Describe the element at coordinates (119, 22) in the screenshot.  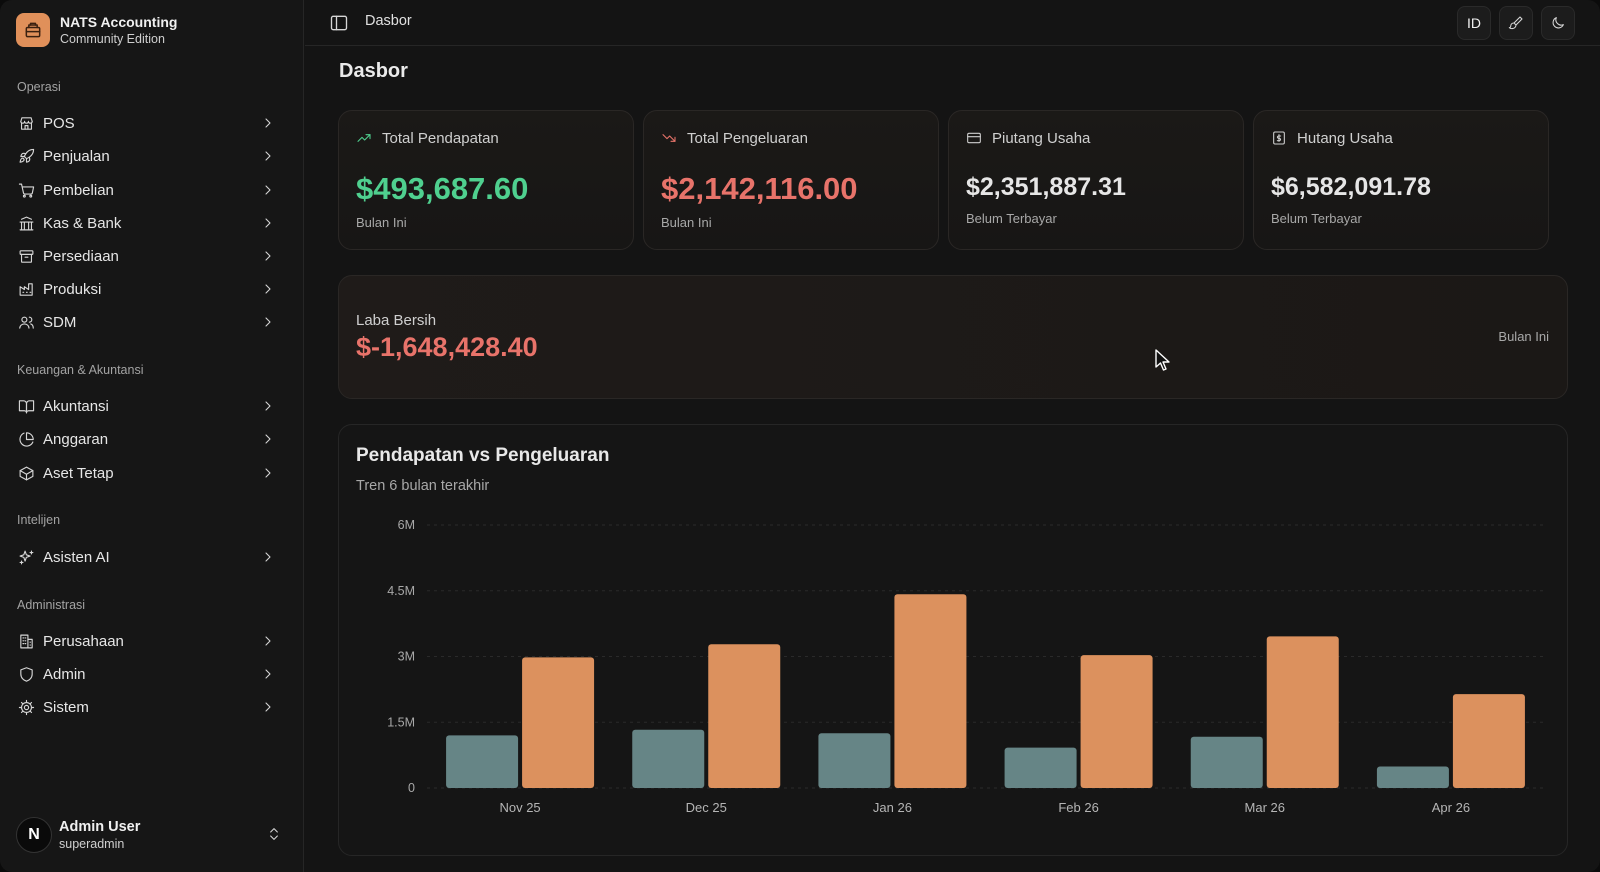
I see `brand-title: NATS Accounting` at that location.